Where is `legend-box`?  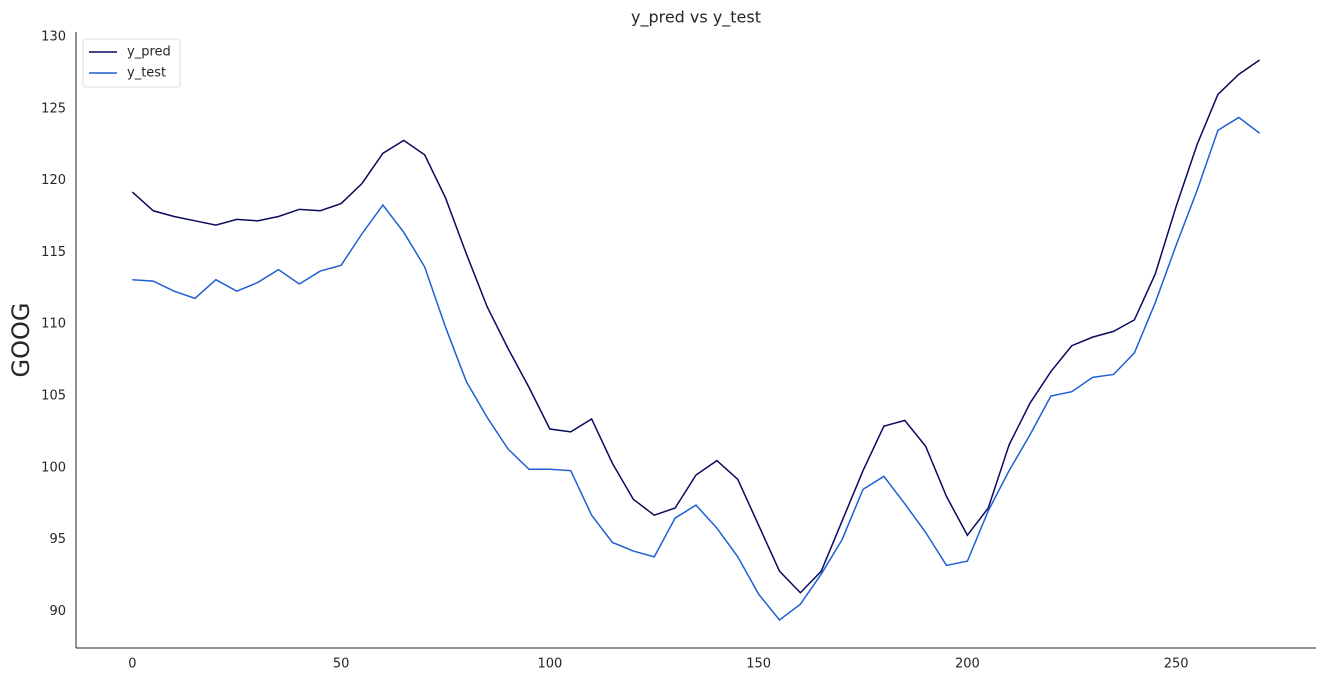
legend-box is located at coordinates (131, 63).